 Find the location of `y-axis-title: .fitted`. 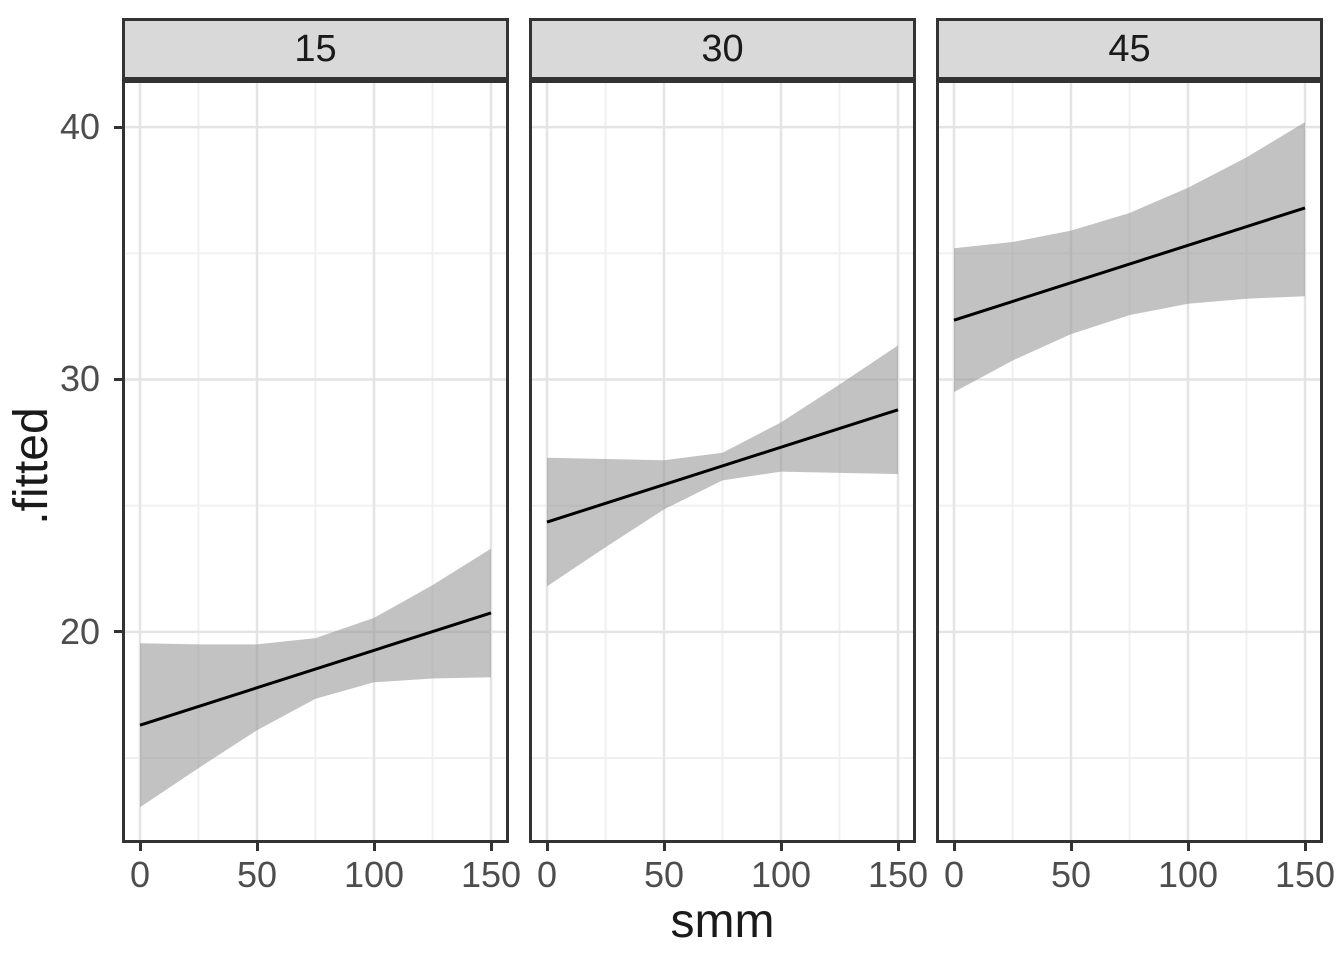

y-axis-title: .fitted is located at coordinates (31, 466).